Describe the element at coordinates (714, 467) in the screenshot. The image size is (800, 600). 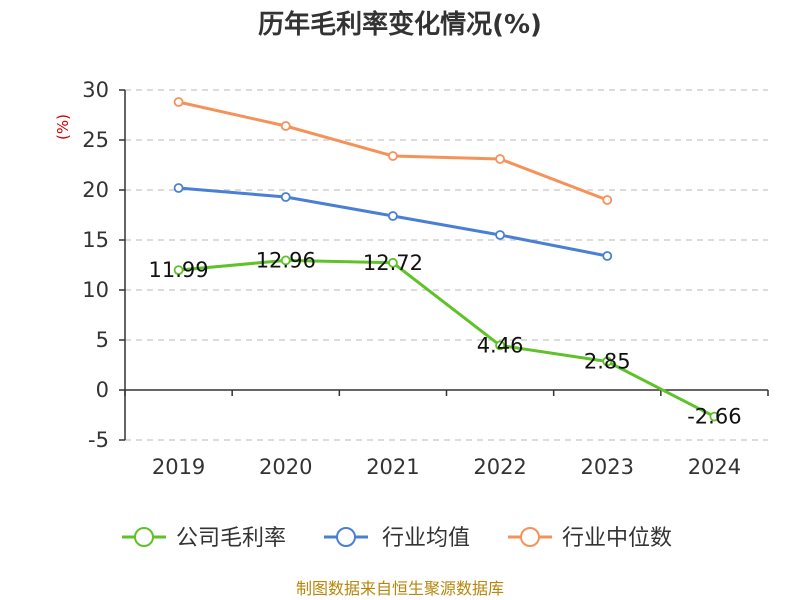
I see `x-tick-label: 2024` at that location.